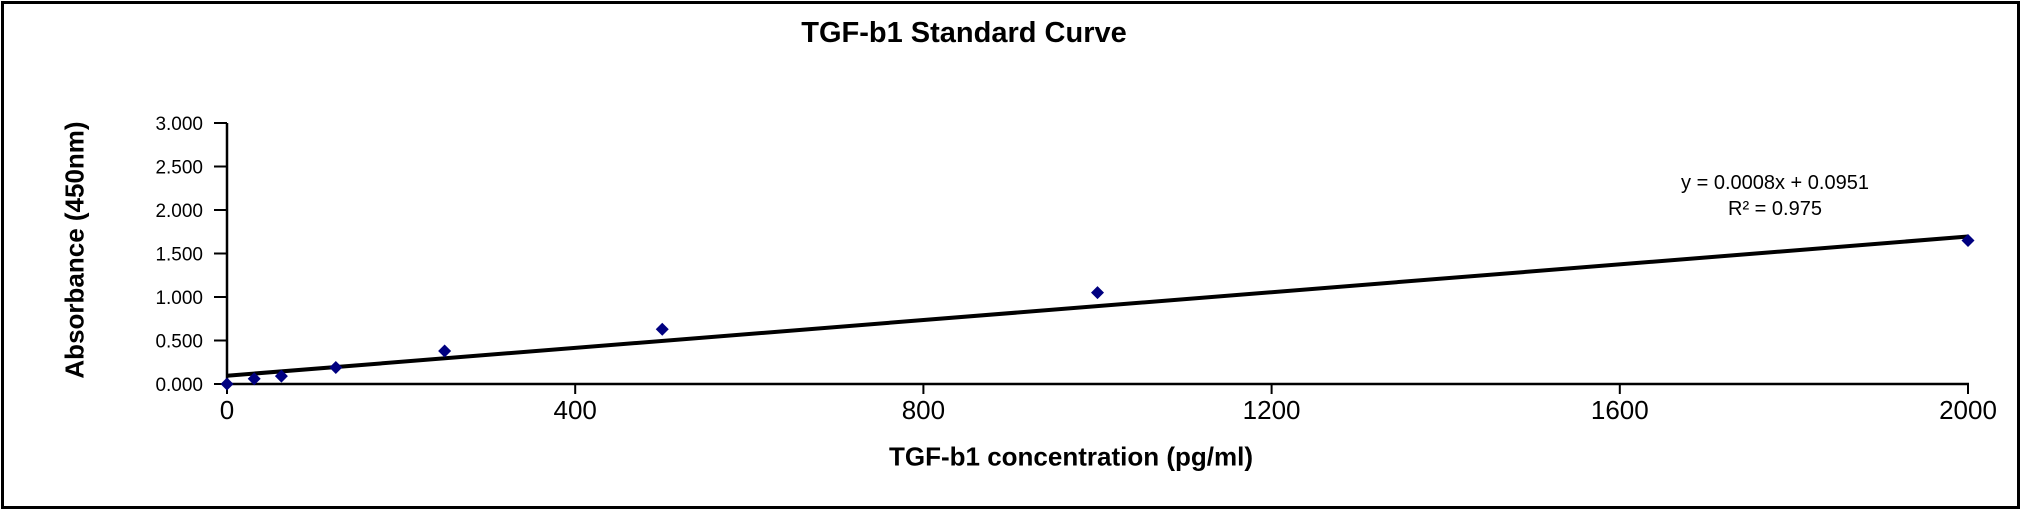 The image size is (2022, 511). What do you see at coordinates (964, 33) in the screenshot?
I see `chart-title: TGF-b1 Standard Curve` at bounding box center [964, 33].